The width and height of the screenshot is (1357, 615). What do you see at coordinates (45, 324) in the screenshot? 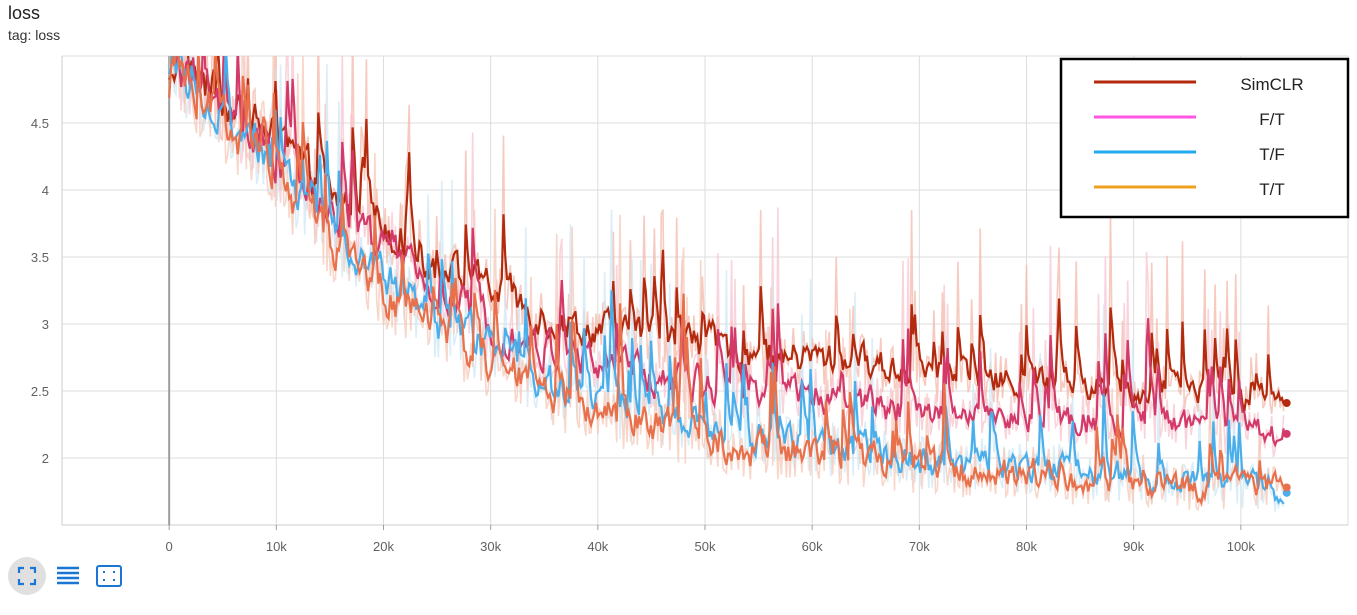
I see `y-tick-label: 3` at bounding box center [45, 324].